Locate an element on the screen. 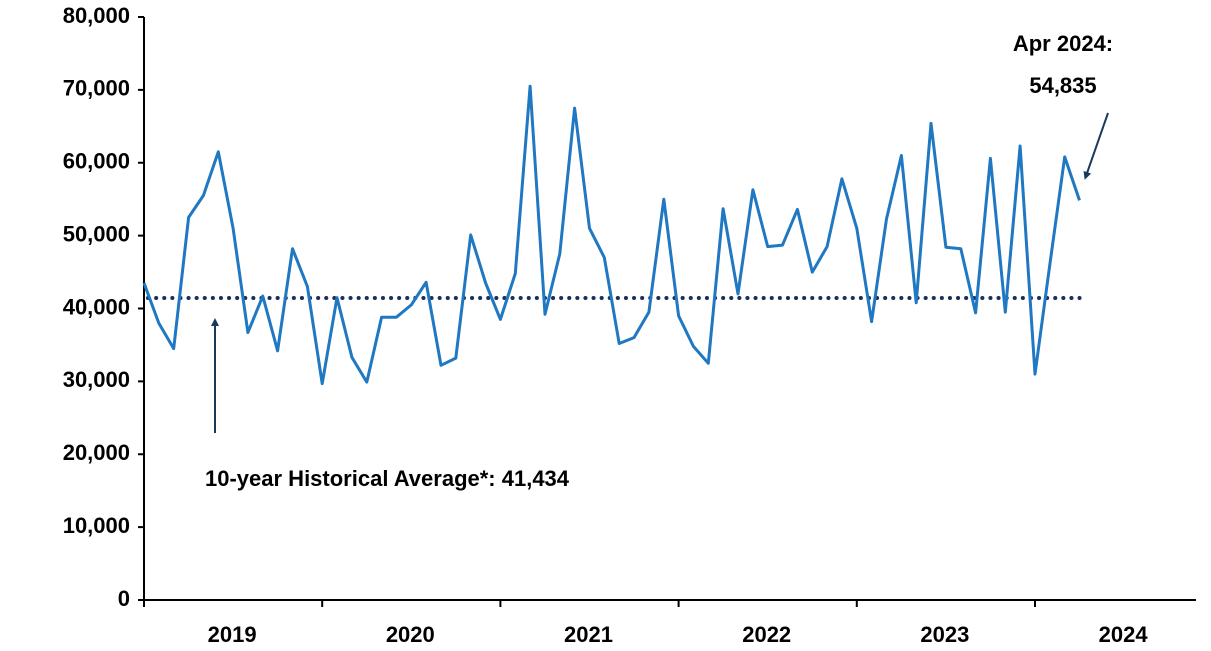  y-tick-label: 10,000 is located at coordinates (96, 525).